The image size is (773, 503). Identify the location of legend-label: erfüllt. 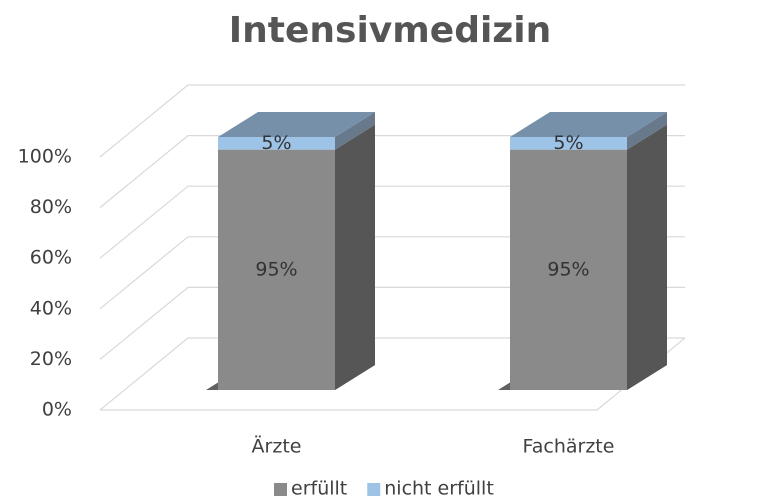
(319, 489).